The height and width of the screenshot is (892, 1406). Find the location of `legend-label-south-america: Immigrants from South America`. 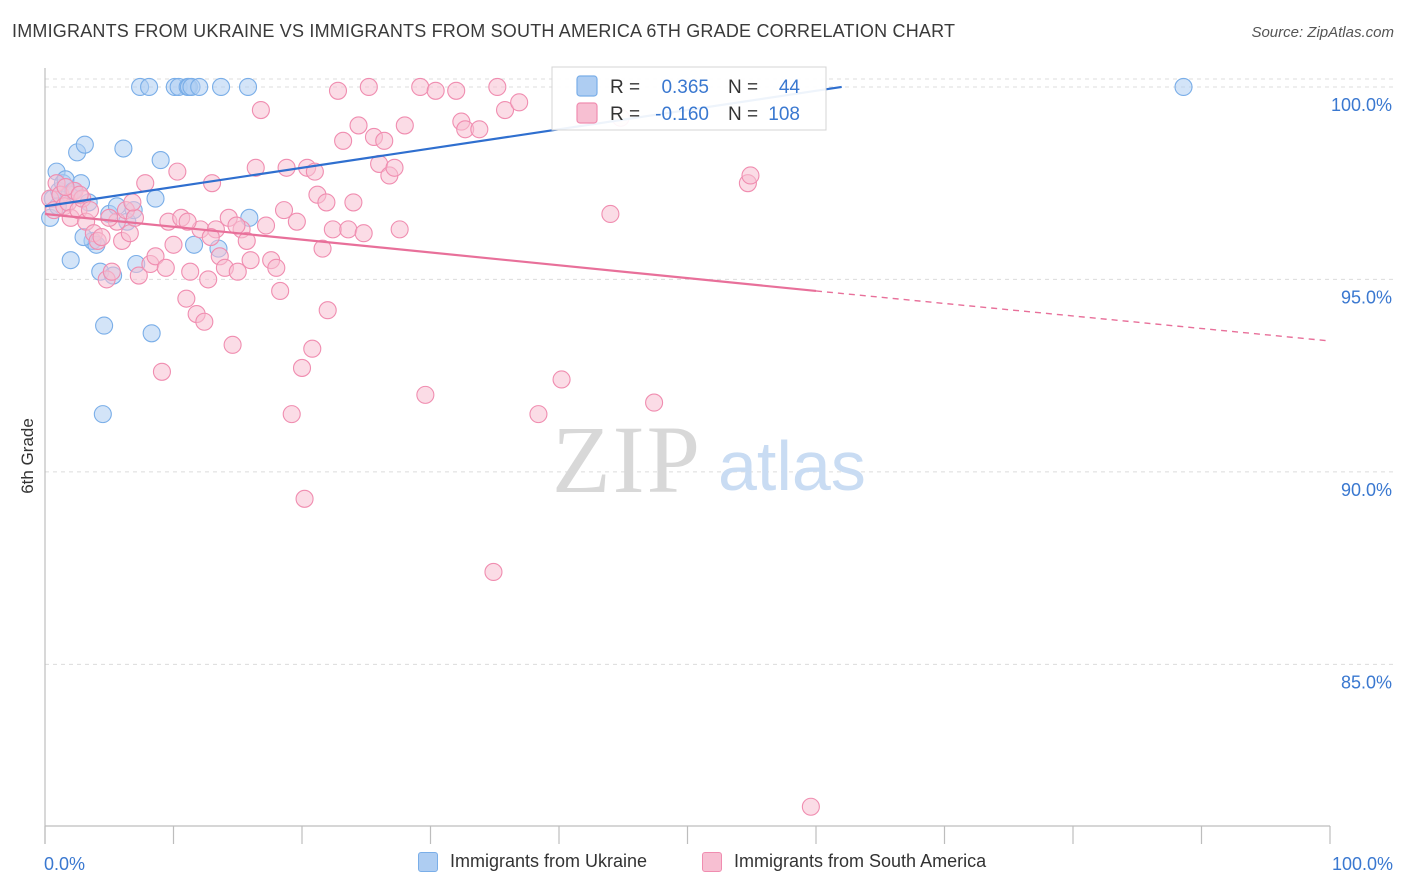

legend-label-south-america: Immigrants from South America is located at coordinates (860, 861).